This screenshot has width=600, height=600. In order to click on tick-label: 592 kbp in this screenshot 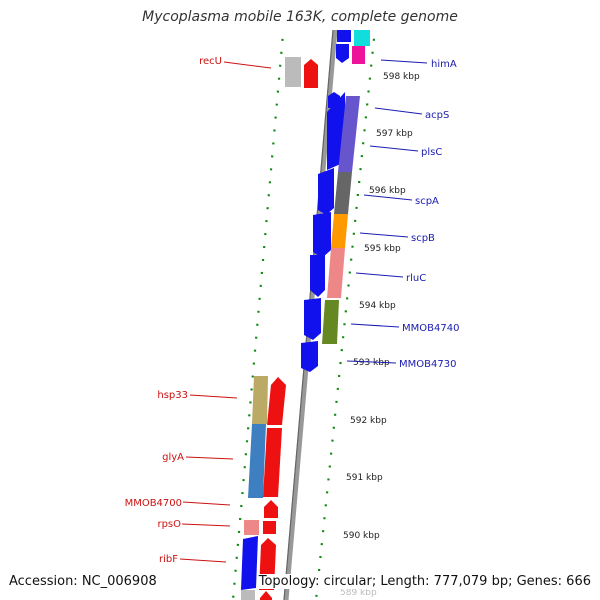, I will do `click(368, 421)`.